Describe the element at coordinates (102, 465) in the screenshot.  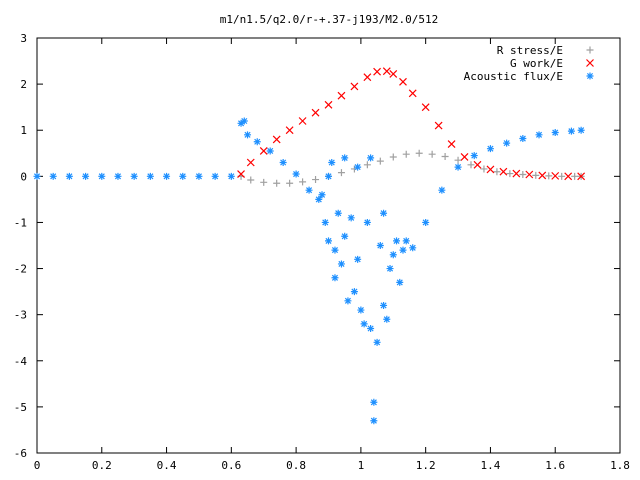
I see `x-tick-label: 0.2` at that location.